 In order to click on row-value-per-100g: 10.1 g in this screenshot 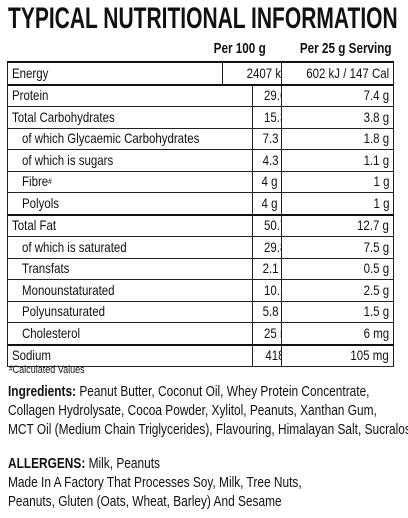, I will do `click(272, 289)`.